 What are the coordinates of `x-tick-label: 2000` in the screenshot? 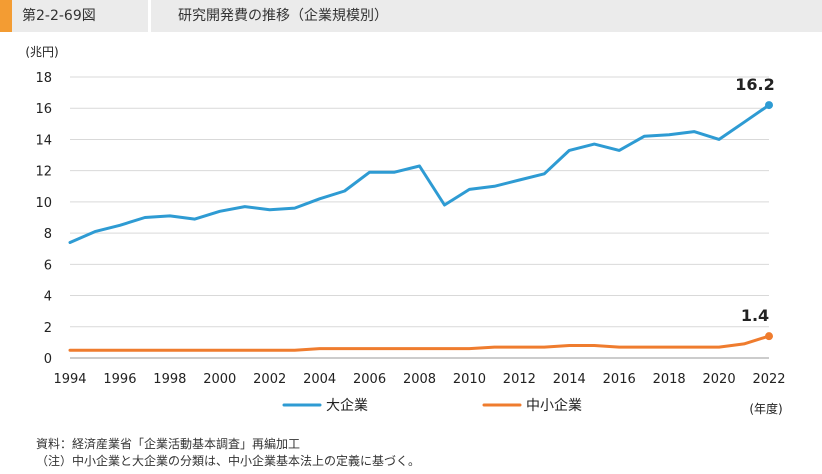 It's located at (219, 379).